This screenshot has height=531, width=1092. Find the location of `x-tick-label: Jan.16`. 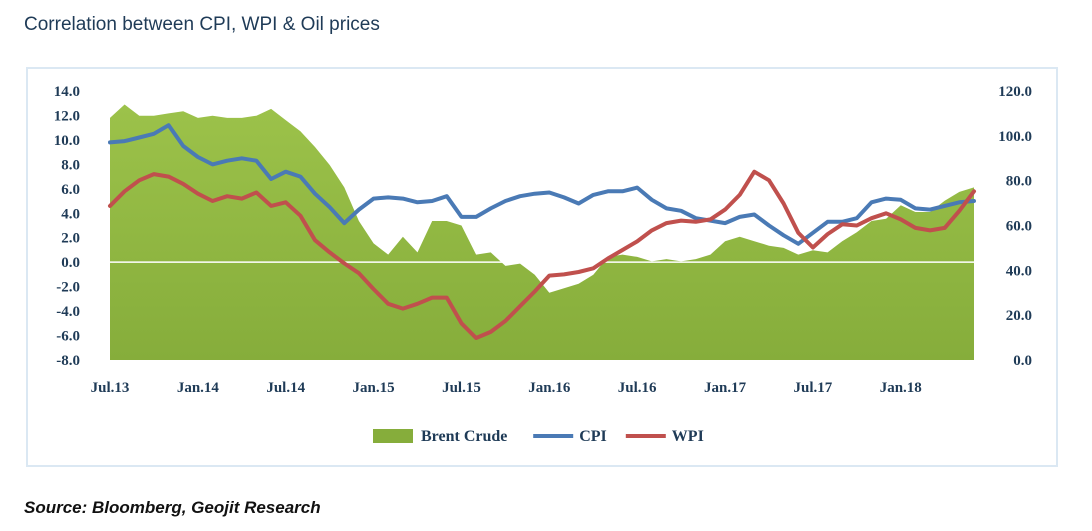

x-tick-label: Jan.16 is located at coordinates (549, 388).